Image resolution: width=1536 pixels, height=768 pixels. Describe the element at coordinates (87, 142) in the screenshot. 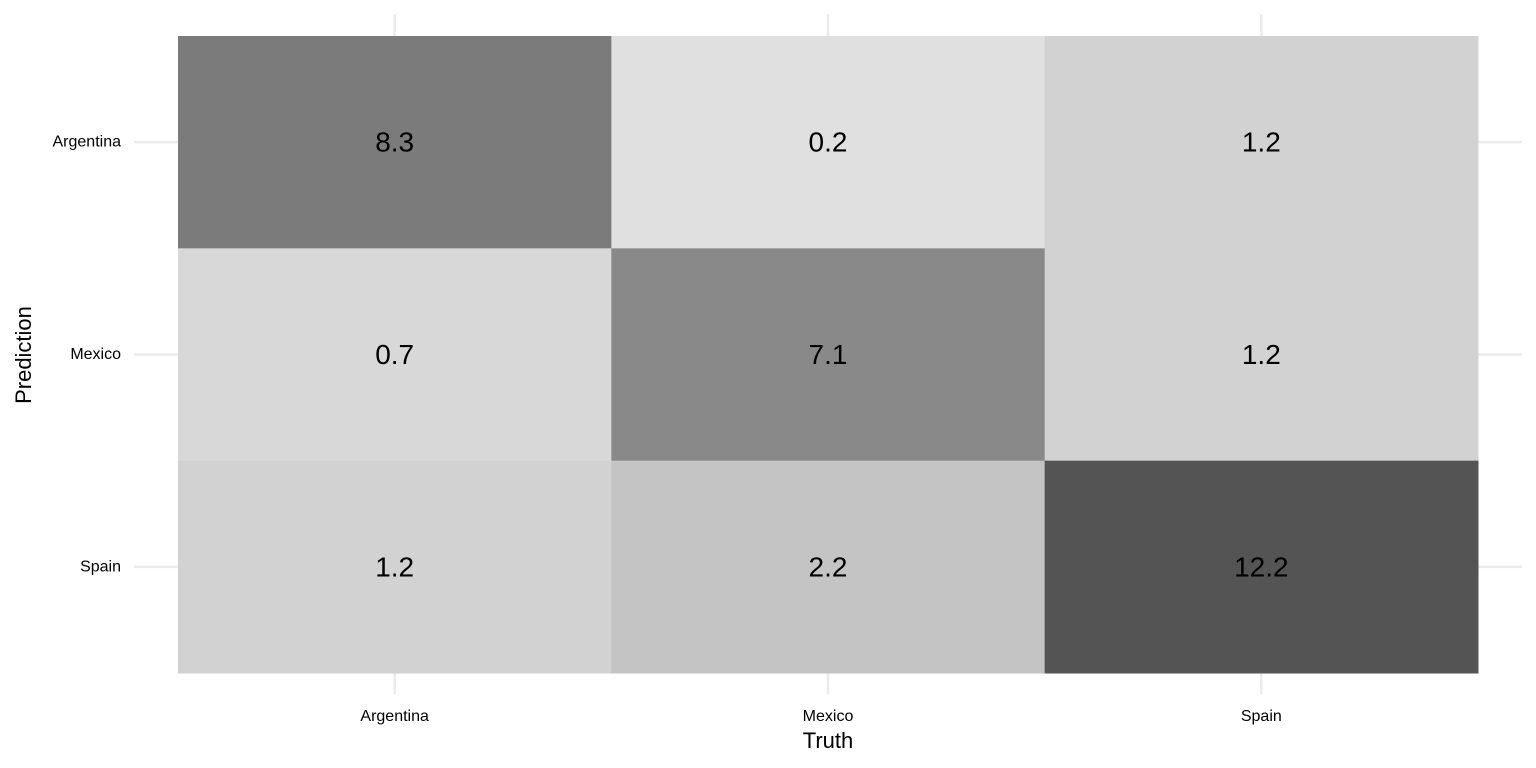

I see `y-tick-label-argentina: Argentina` at that location.